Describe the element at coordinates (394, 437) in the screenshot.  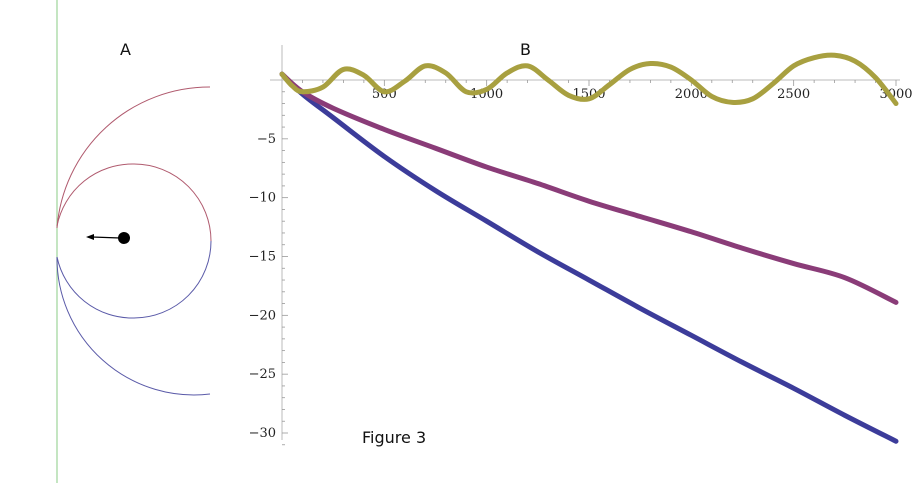
I see `figure-caption: Figure 3` at that location.